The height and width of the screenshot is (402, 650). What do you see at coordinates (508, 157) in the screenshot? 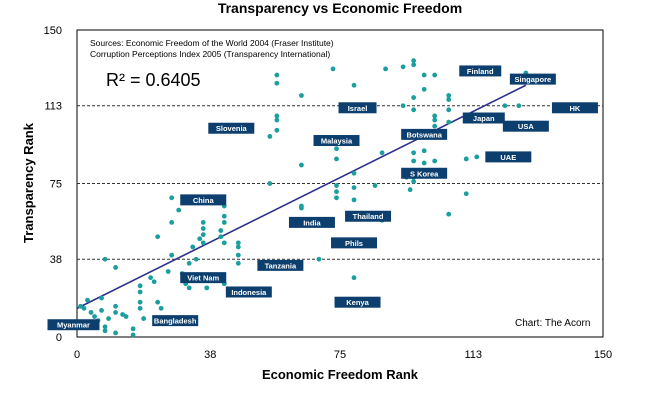
I see `country-label: UAE` at bounding box center [508, 157].